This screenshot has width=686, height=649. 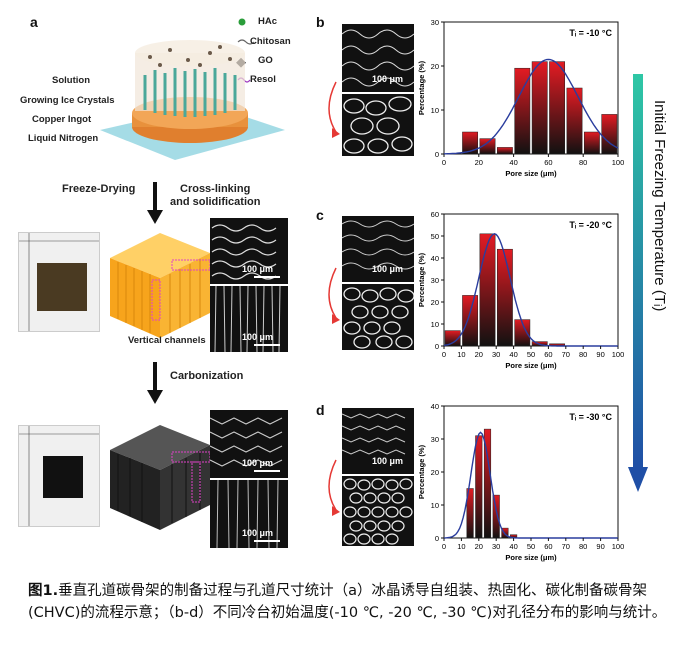 I want to click on y-tick-label: 50, so click(x=435, y=236).